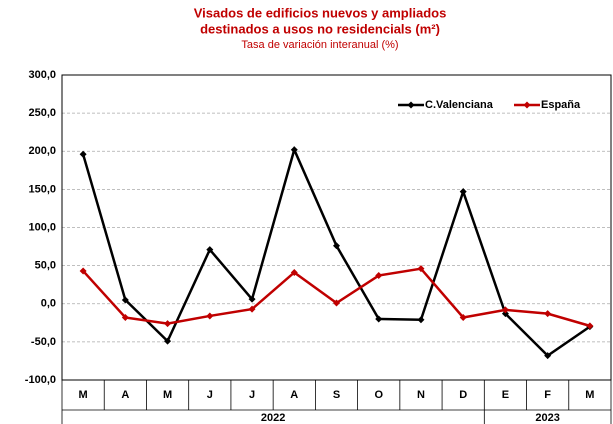 The image size is (613, 424). Describe the element at coordinates (505, 395) in the screenshot. I see `x-tick-label: E` at that location.